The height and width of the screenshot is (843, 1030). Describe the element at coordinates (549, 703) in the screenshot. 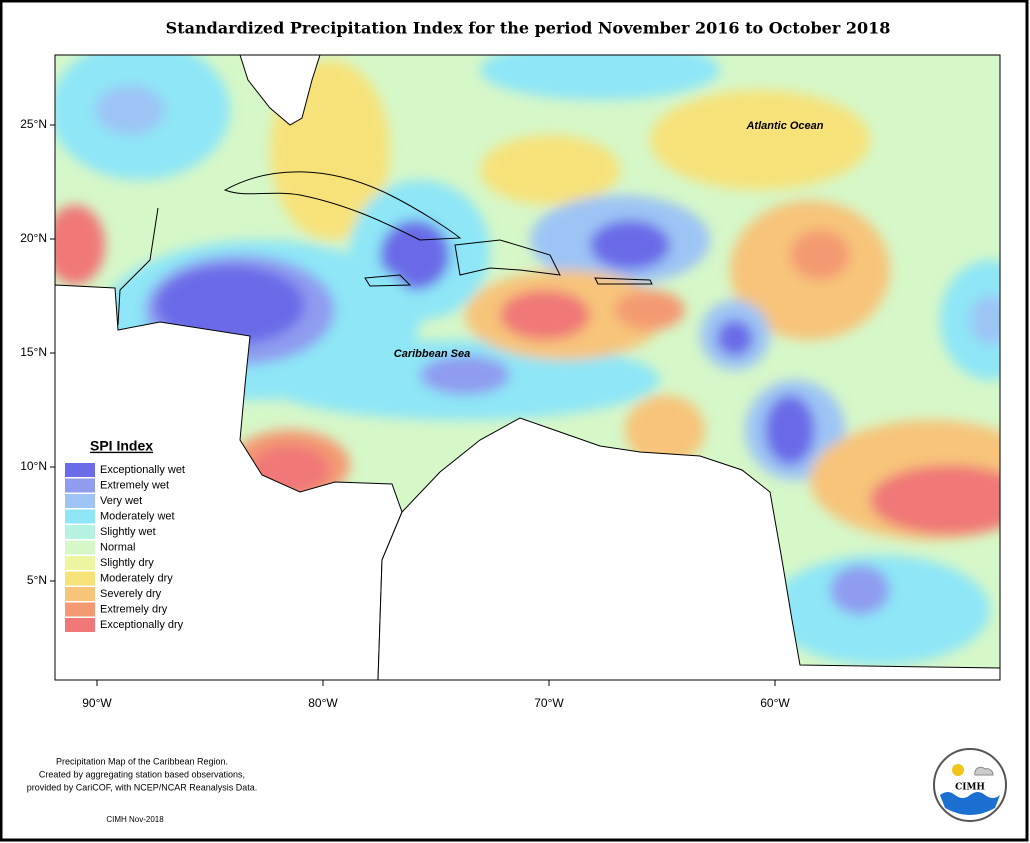

I see `lon-label: 70°W` at that location.